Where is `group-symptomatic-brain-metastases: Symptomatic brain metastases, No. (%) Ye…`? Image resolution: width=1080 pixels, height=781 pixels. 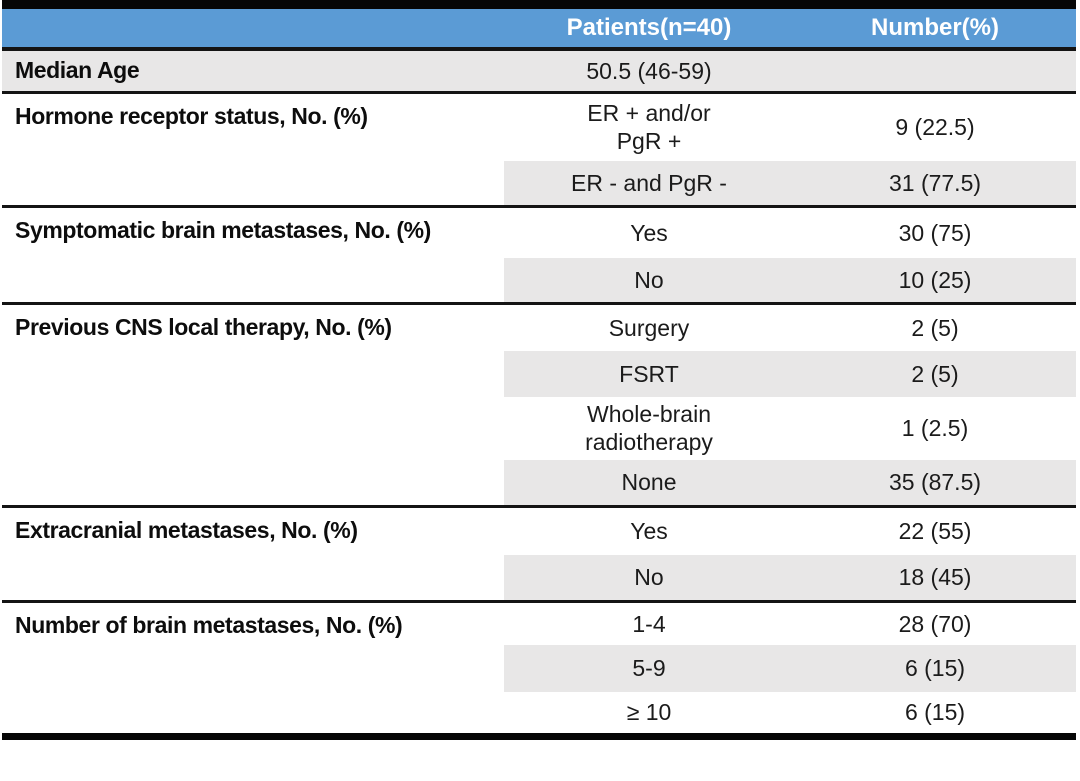 group-symptomatic-brain-metastases: Symptomatic brain metastases, No. (%) Ye… is located at coordinates (539, 255).